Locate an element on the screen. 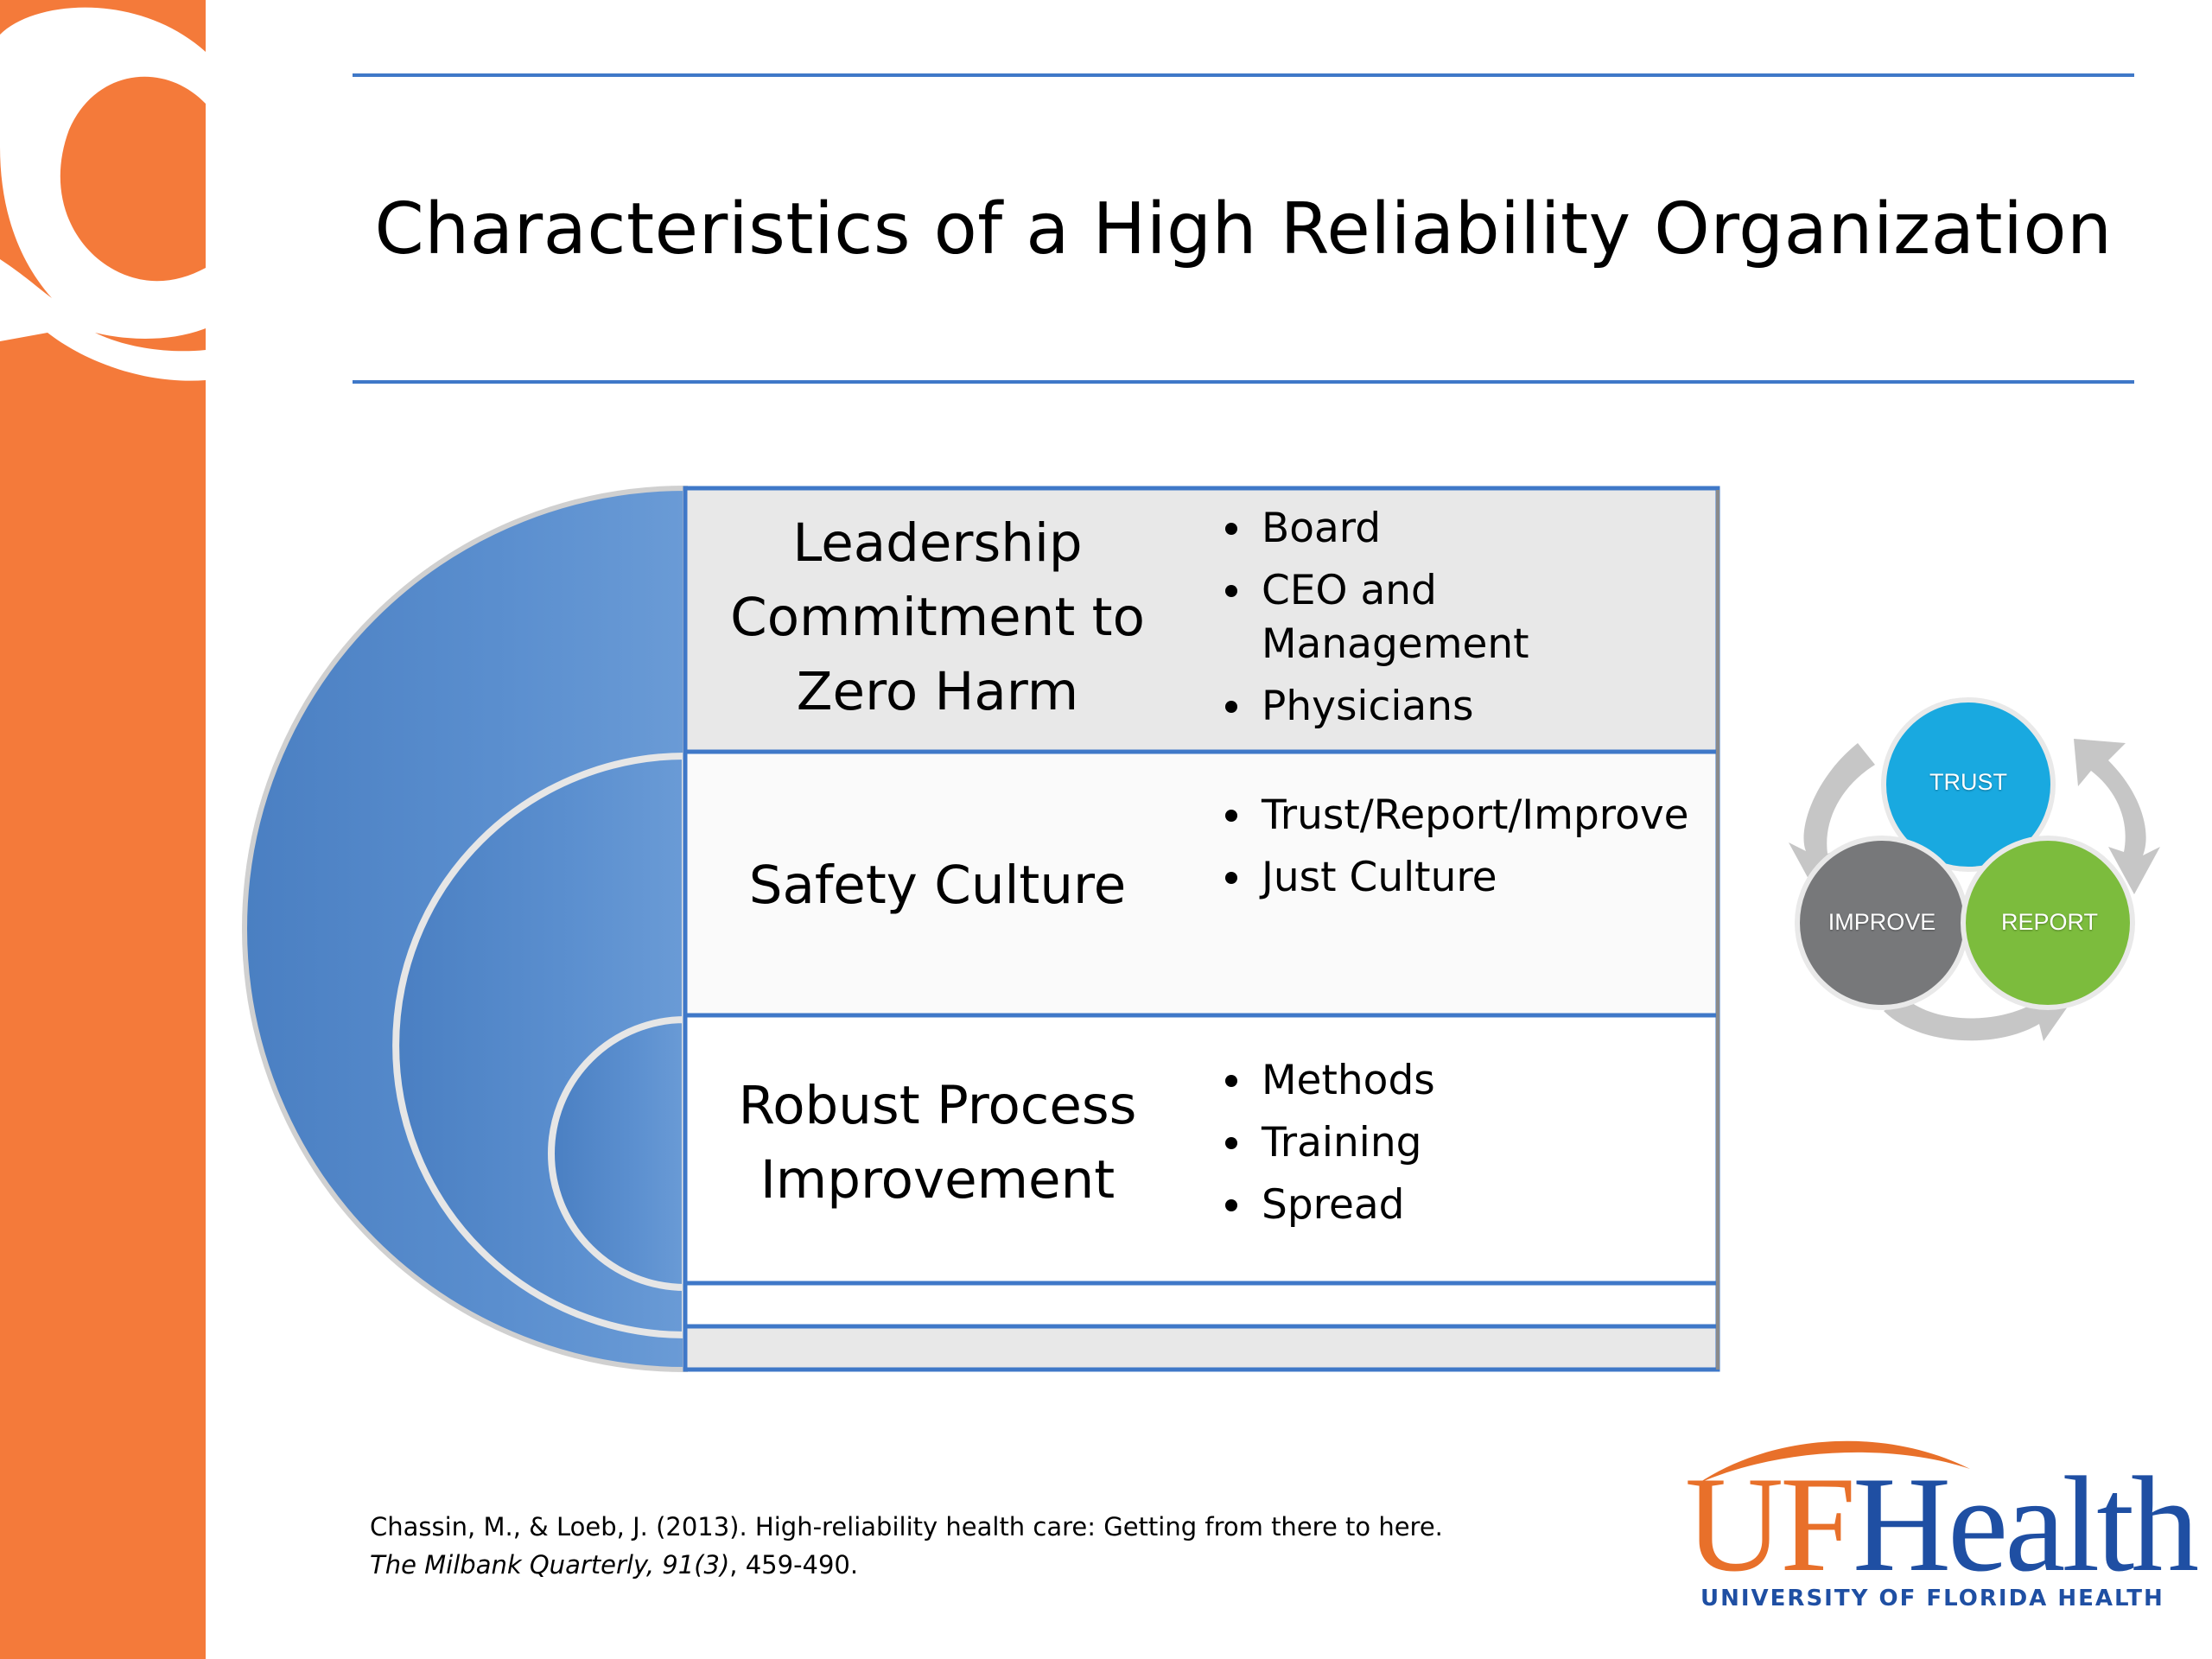 The image size is (2212, 1659). trust-report-improve-cycle: TRUST IMPROVE REPORT is located at coordinates (1970, 877).